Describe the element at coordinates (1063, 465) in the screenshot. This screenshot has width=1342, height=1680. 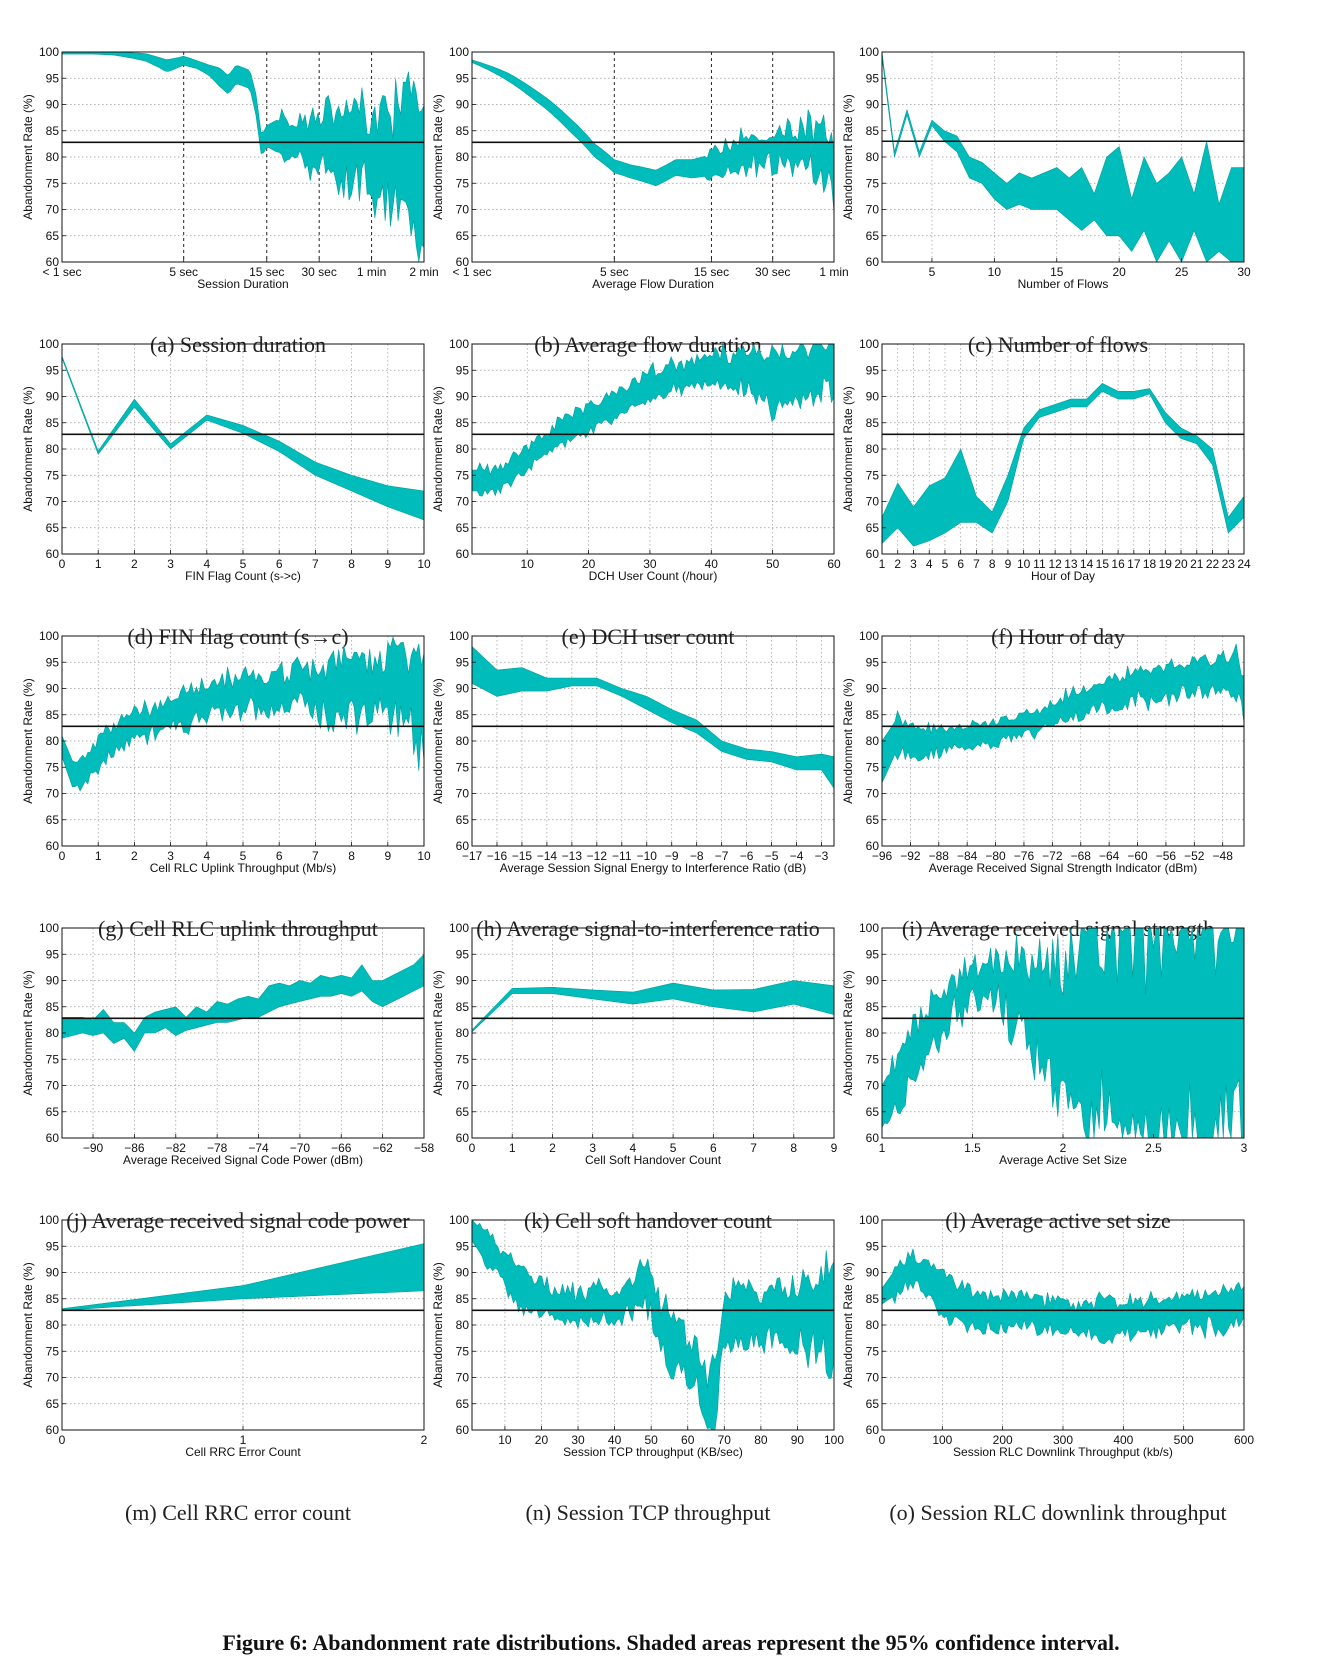
I see `confidence-band-f` at that location.